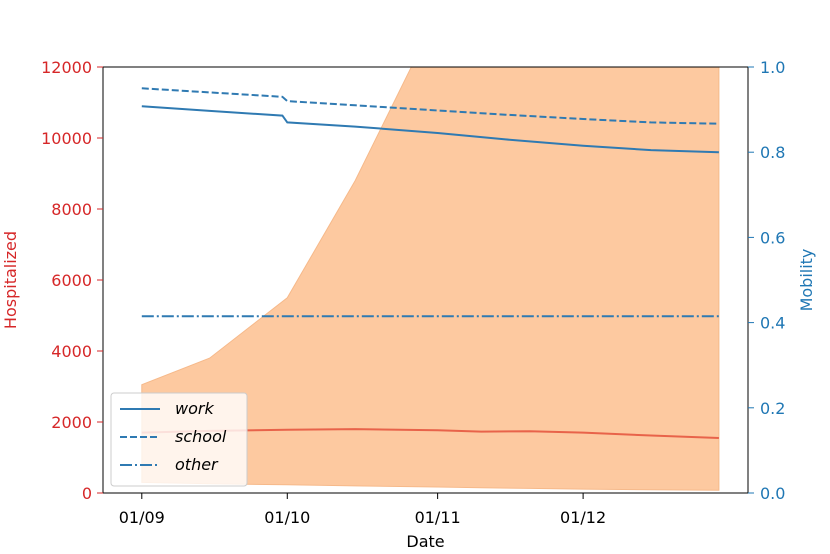 This screenshot has width=830, height=554. Describe the element at coordinates (430, 129) in the screenshot. I see `series-line-work` at that location.